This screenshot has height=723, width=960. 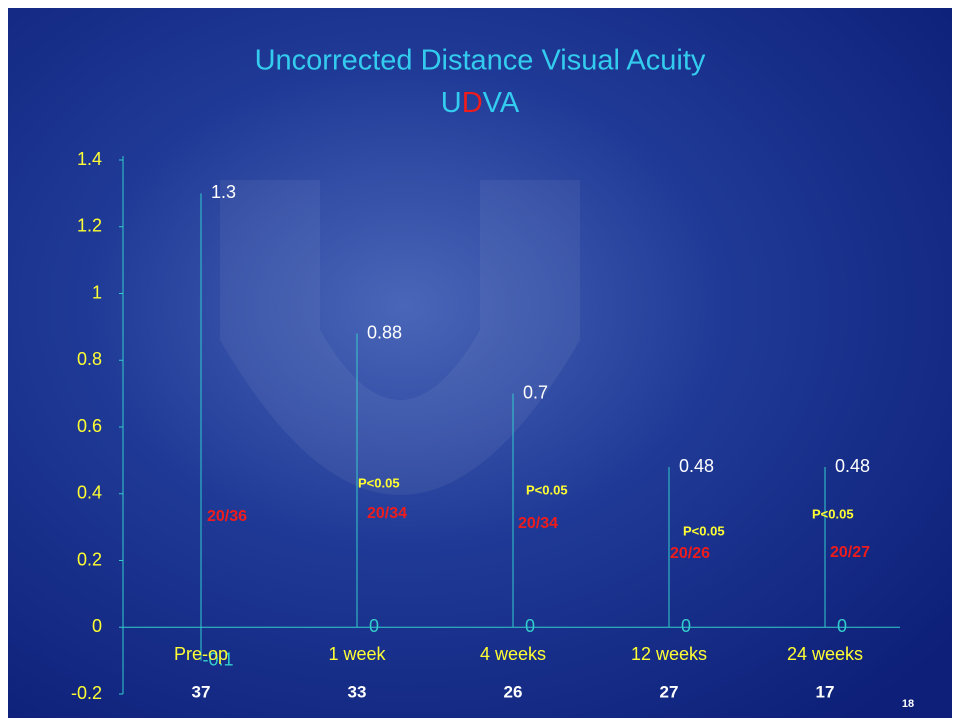 I want to click on page-number: 18, so click(x=908, y=704).